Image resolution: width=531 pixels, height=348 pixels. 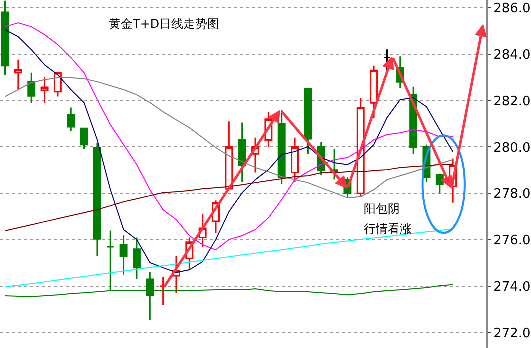 I want to click on y-tick-label: 286.0, so click(x=512, y=8).